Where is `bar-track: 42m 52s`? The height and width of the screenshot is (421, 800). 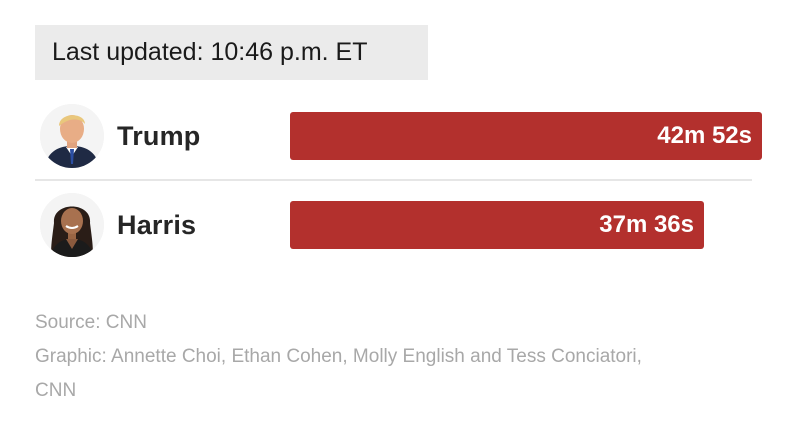 bar-track: 42m 52s is located at coordinates (526, 136).